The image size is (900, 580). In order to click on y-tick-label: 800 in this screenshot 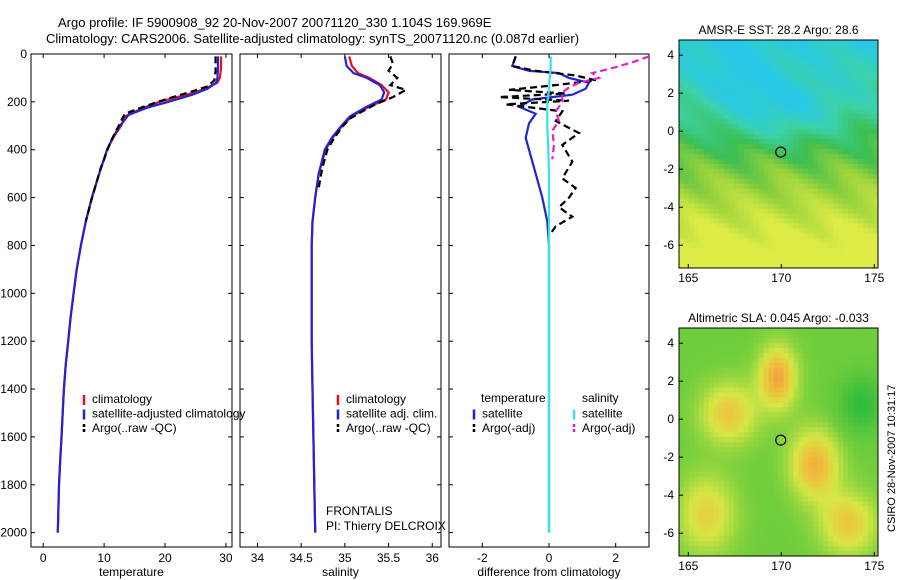, I will do `click(17, 245)`.